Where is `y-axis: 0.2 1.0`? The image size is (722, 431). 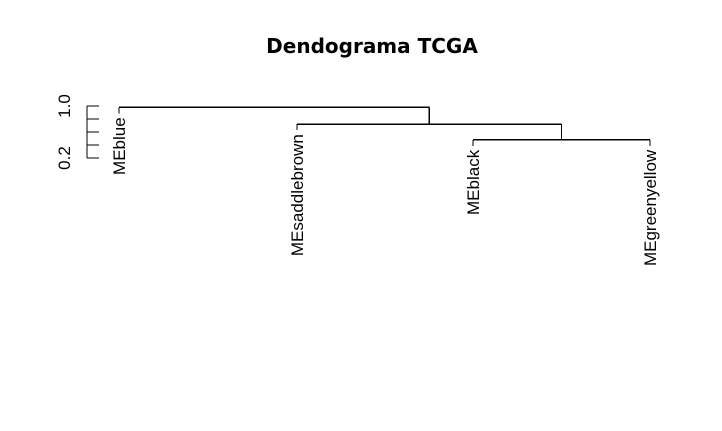
y-axis: 0.2 1.0 is located at coordinates (77, 132).